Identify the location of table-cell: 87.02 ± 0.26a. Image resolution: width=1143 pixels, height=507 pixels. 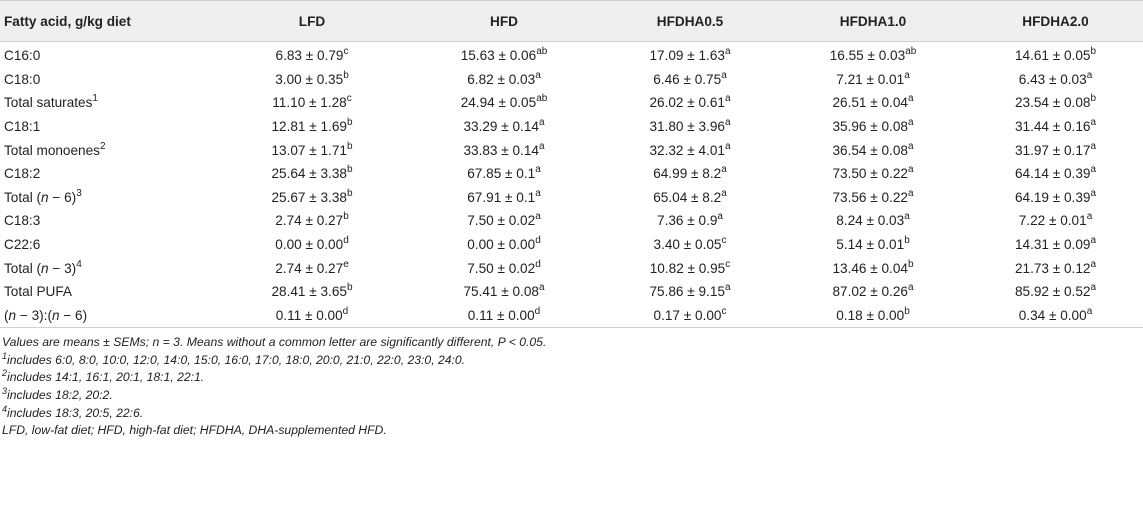
(873, 291).